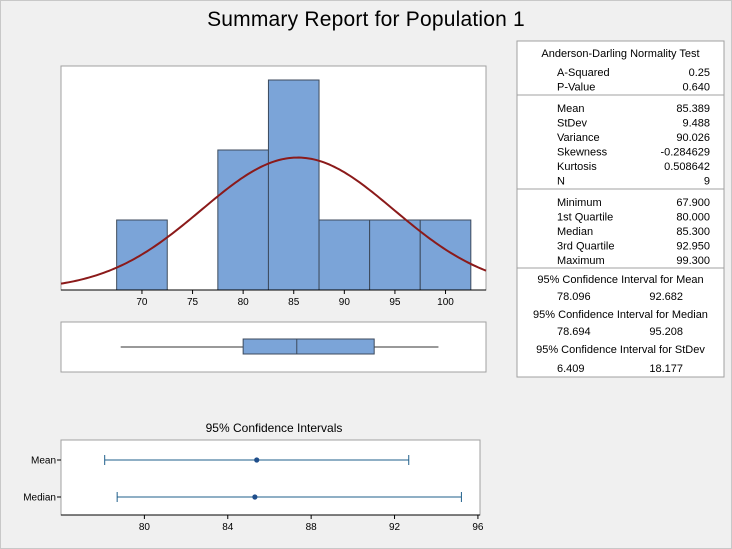 The height and width of the screenshot is (549, 732). I want to click on ad-stat-label: A-Squared, so click(583, 73).